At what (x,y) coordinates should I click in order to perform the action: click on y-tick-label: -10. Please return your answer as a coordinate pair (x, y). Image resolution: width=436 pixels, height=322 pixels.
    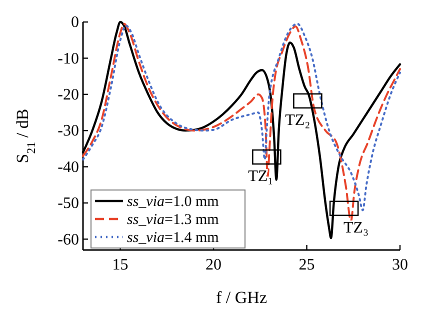
    Looking at the image, I should click on (68, 59).